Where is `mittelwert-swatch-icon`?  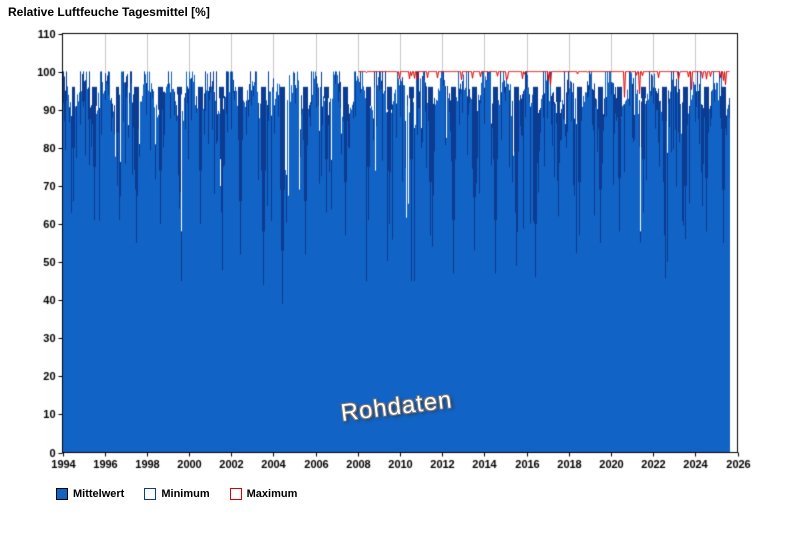 mittelwert-swatch-icon is located at coordinates (62, 494).